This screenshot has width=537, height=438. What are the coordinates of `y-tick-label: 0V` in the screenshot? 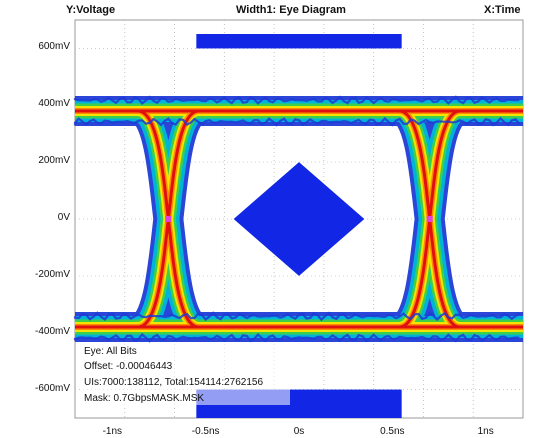 It's located at (63, 217).